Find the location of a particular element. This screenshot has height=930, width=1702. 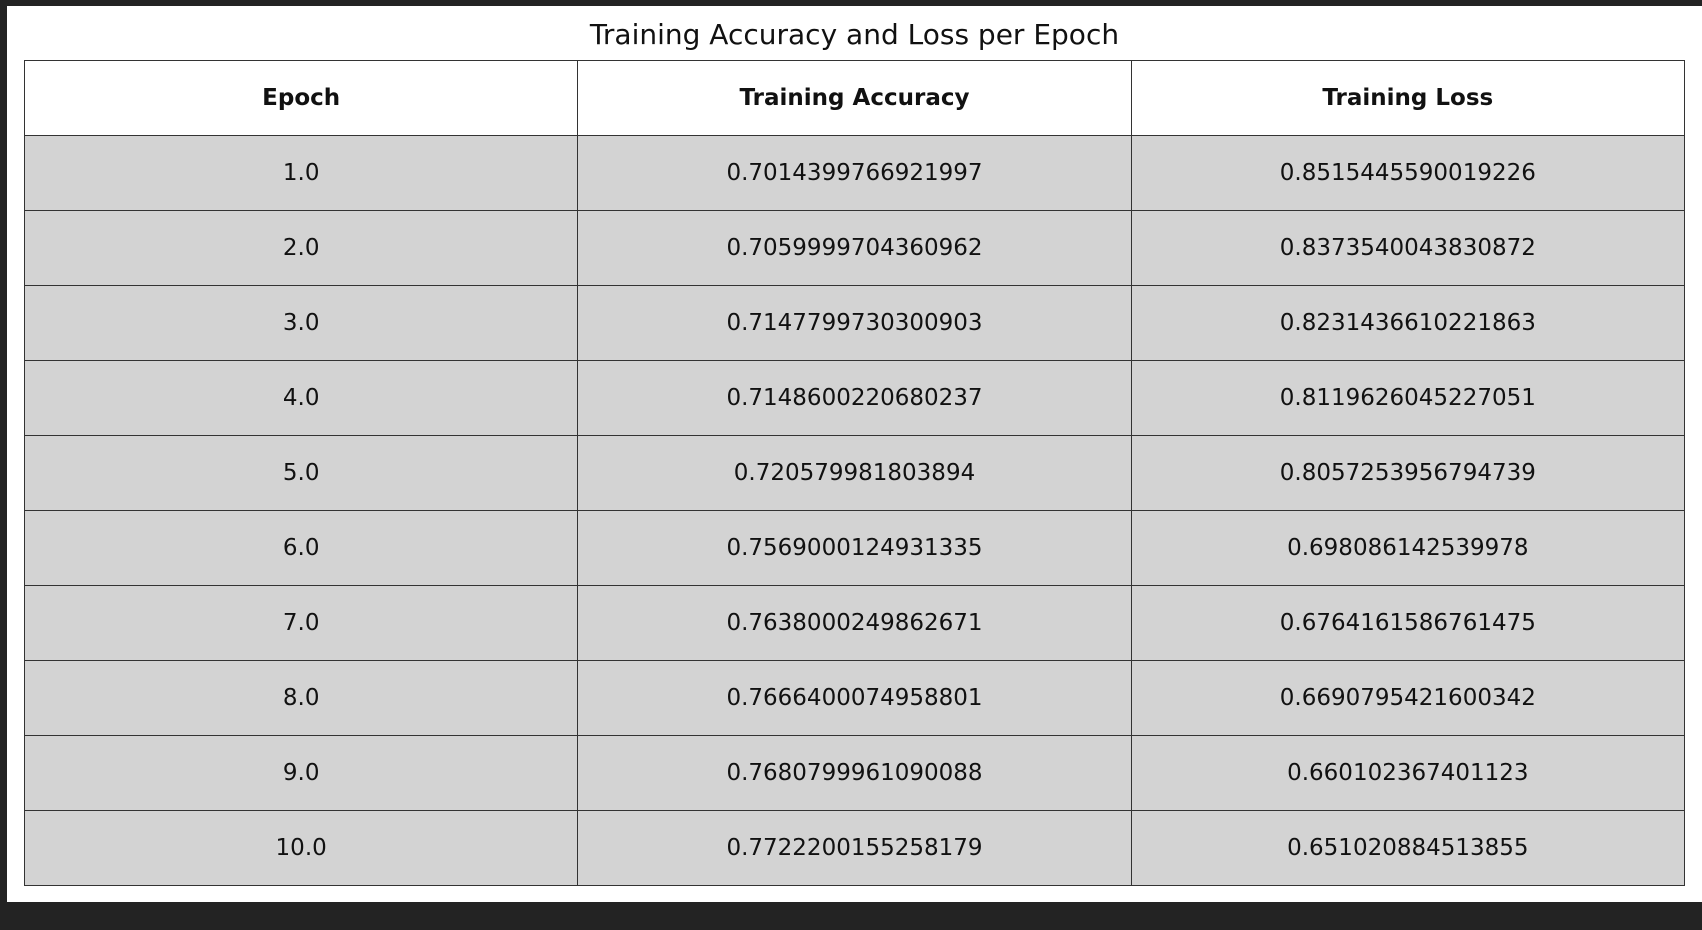

epoch-cell: 5.0 is located at coordinates (301, 473).